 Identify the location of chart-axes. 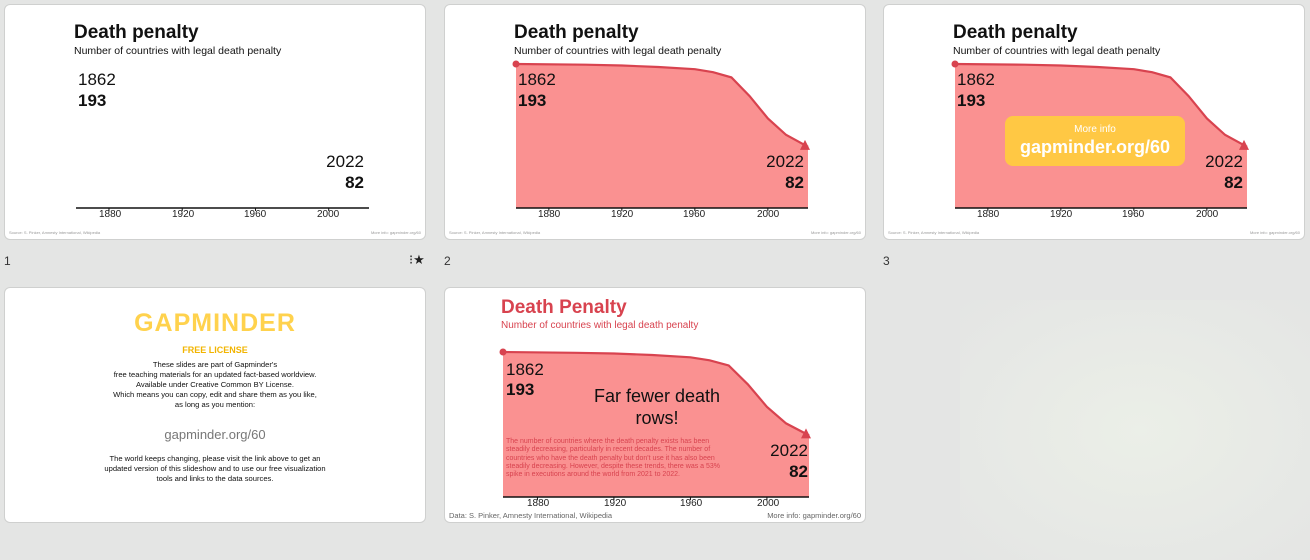
(222, 209).